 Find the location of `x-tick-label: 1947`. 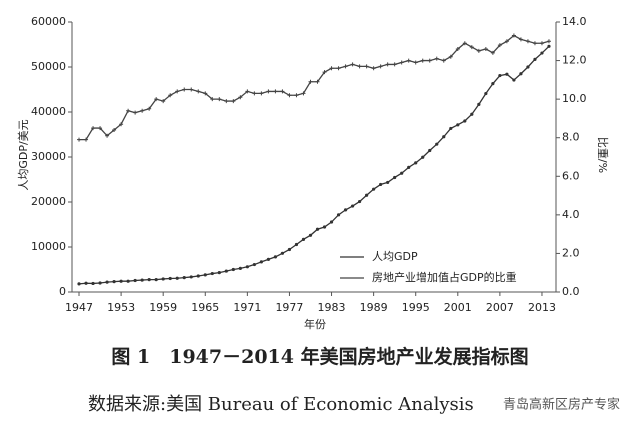

x-tick-label: 1947 is located at coordinates (79, 307).